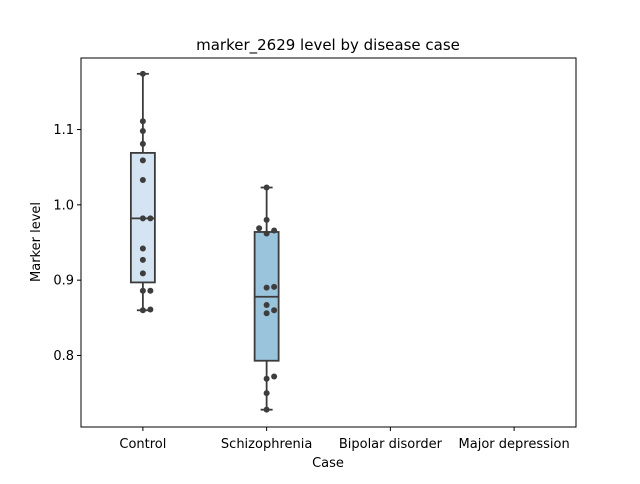  Describe the element at coordinates (67, 243) in the screenshot. I see `y-axis: 0.8 0.9 1.0 1.1` at that location.